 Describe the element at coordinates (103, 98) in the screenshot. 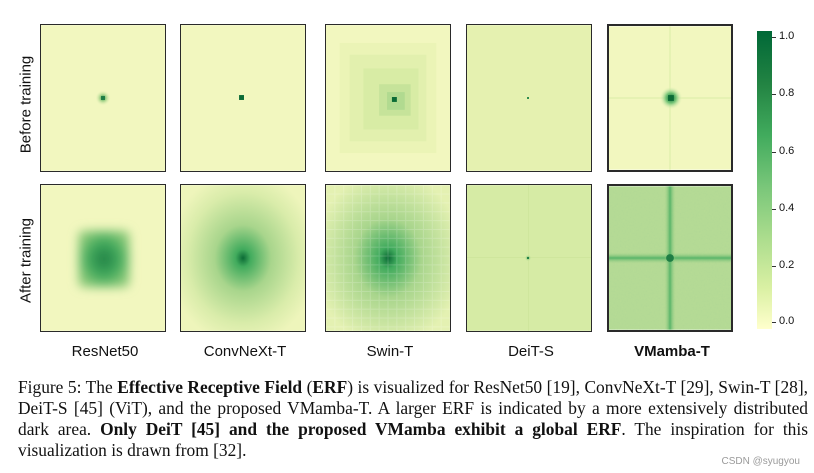

I see `panel-before-resnet50` at that location.